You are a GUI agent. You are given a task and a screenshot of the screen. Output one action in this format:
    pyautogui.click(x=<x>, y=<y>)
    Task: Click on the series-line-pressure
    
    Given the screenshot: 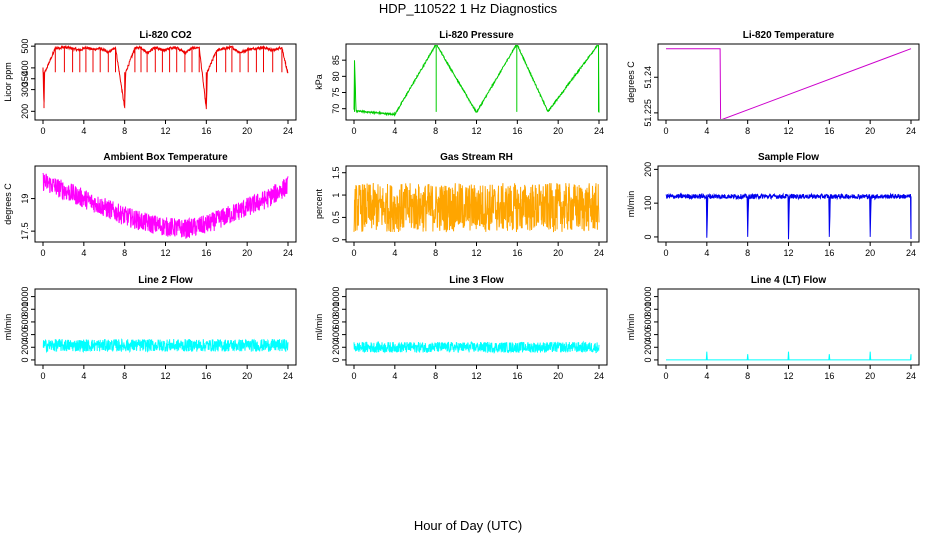 What is the action you would take?
    pyautogui.click(x=476, y=81)
    